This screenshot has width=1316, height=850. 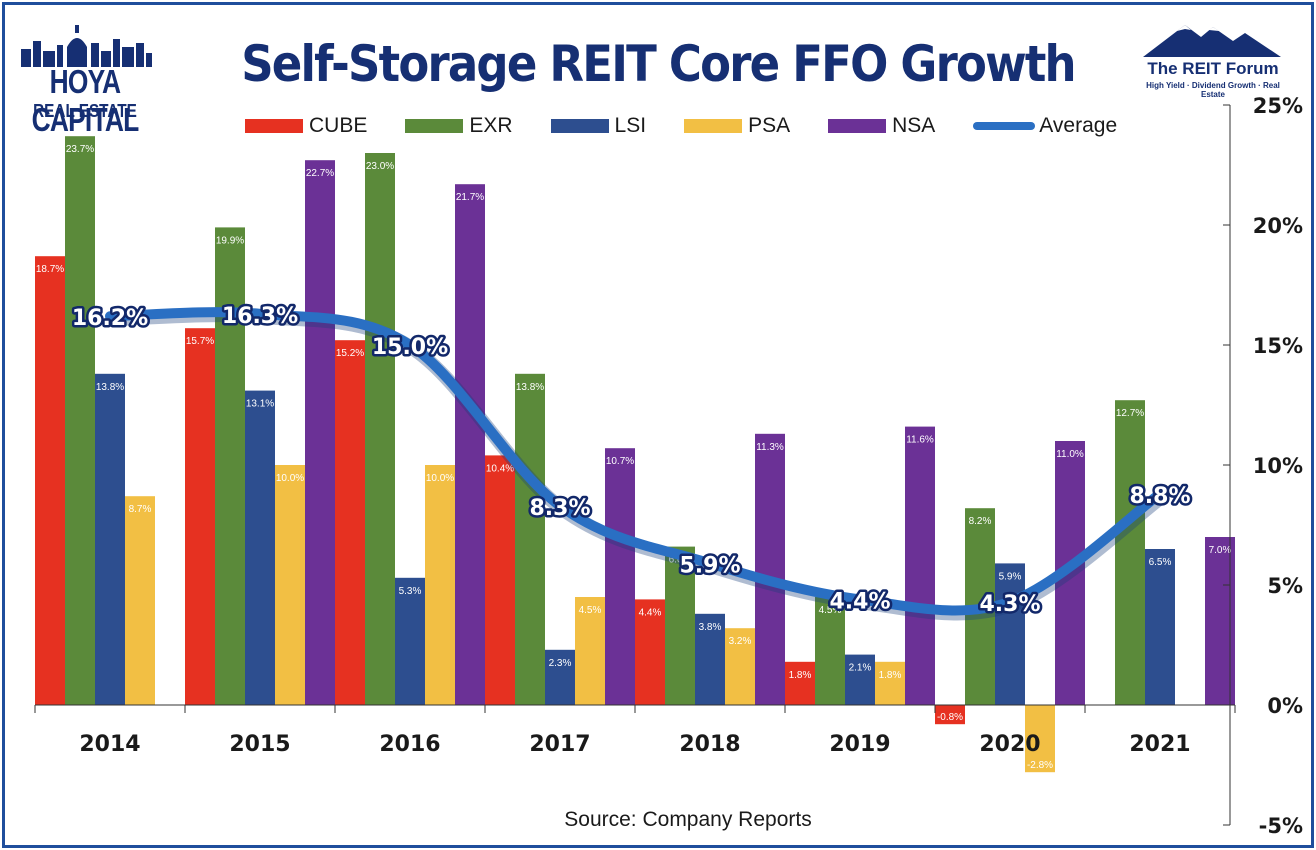 What do you see at coordinates (434, 126) in the screenshot?
I see `legend-swatch-exr` at bounding box center [434, 126].